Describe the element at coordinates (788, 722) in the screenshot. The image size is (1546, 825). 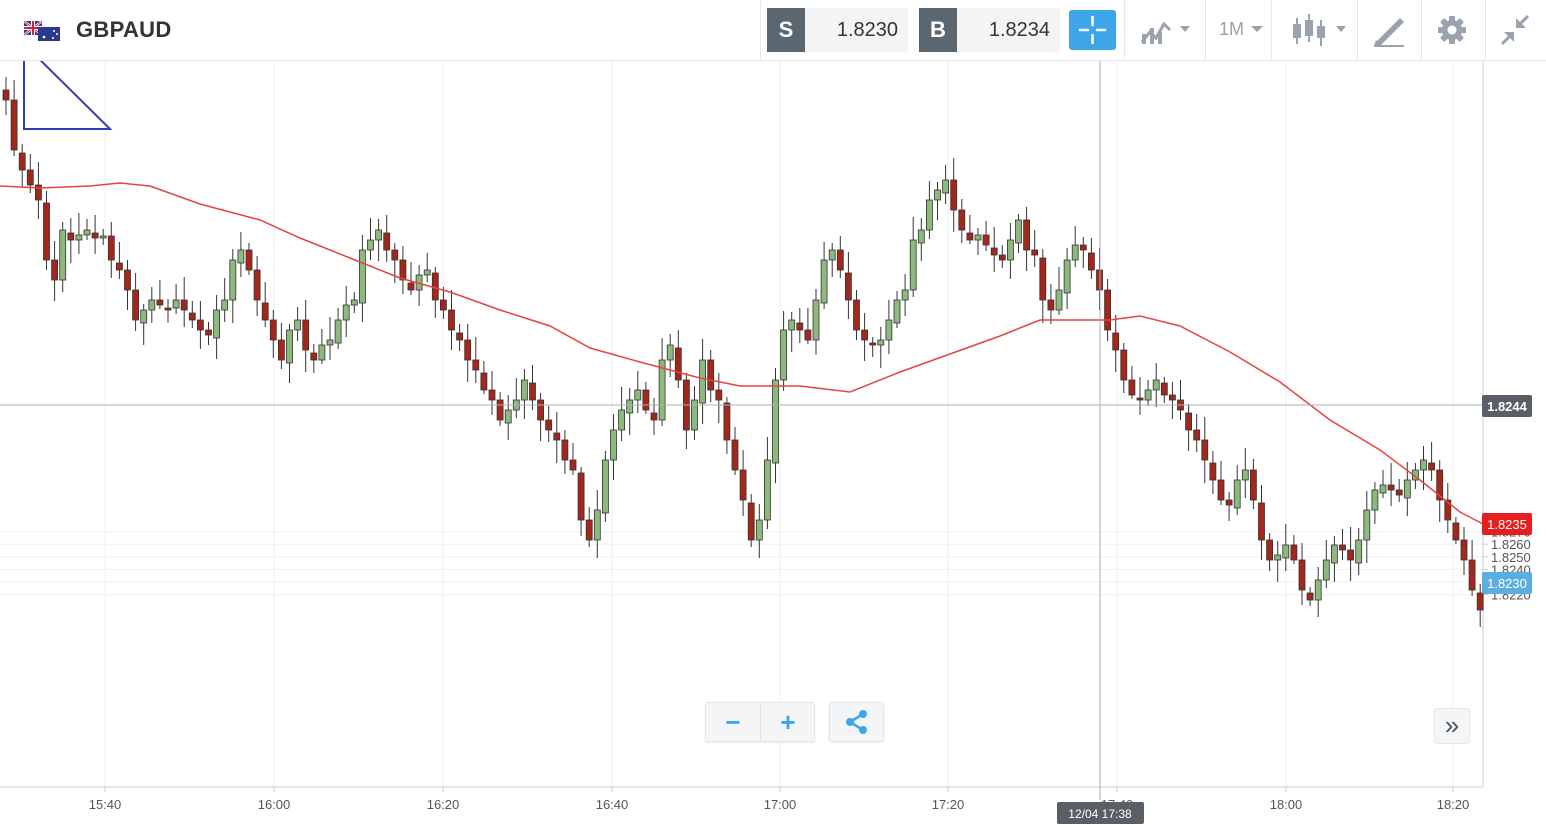
I see `zoom-in-button: +` at that location.